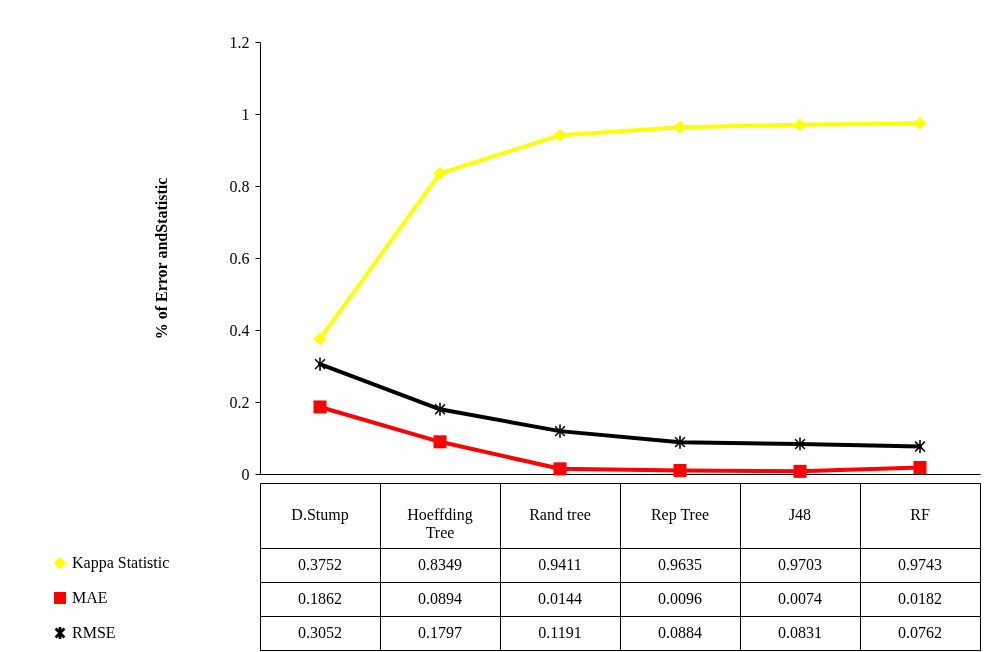 The image size is (1004, 652). Describe the element at coordinates (239, 186) in the screenshot. I see `y-tick-label: 0.8` at that location.